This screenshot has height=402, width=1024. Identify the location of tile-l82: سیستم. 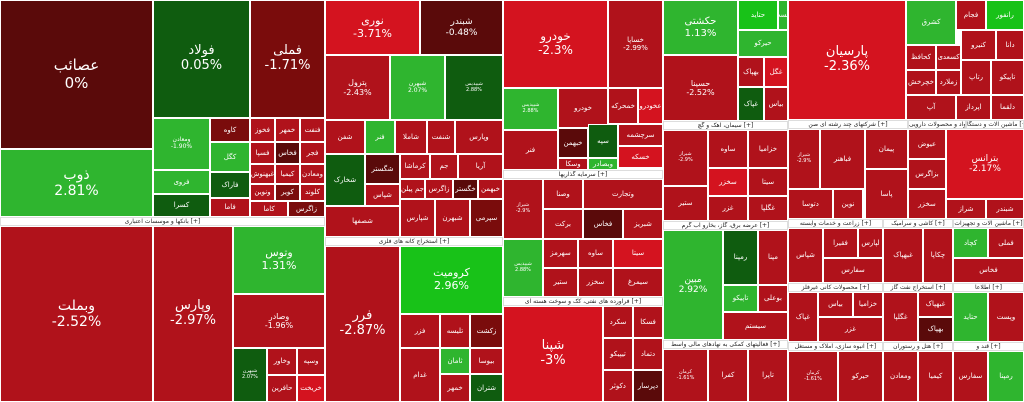
(755, 326).